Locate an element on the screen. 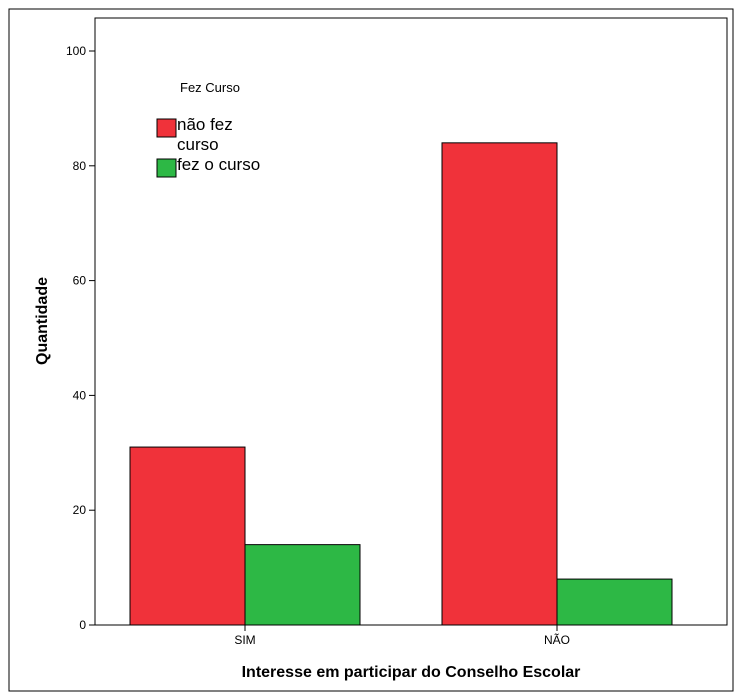 This screenshot has width=742, height=700. y-tick-label: 40 is located at coordinates (80, 395).